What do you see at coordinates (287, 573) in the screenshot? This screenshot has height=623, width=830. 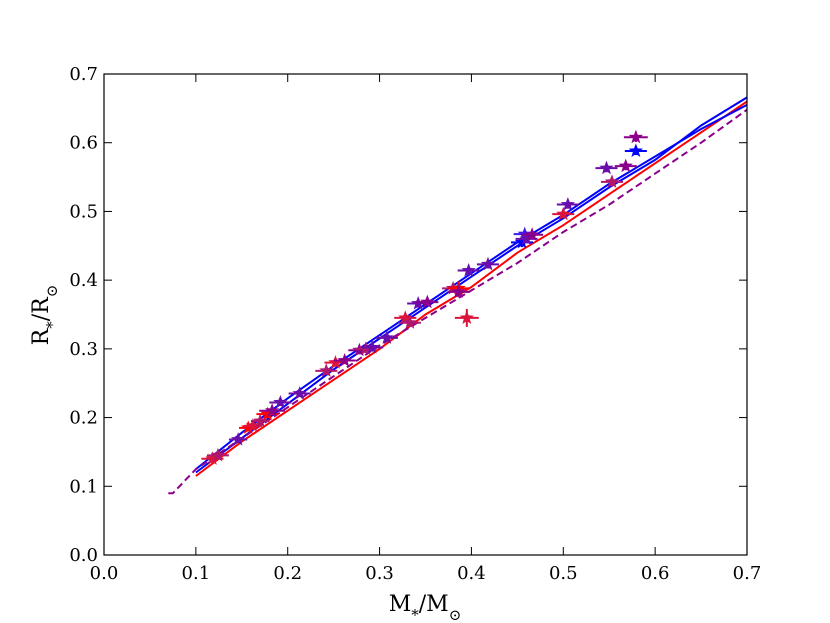 I see `x-tick-label: 0.2` at bounding box center [287, 573].